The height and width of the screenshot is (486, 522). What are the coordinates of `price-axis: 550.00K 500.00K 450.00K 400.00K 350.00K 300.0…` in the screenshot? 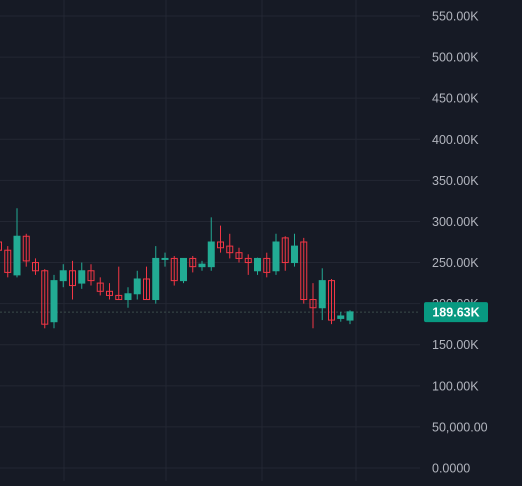 It's located at (460, 243).